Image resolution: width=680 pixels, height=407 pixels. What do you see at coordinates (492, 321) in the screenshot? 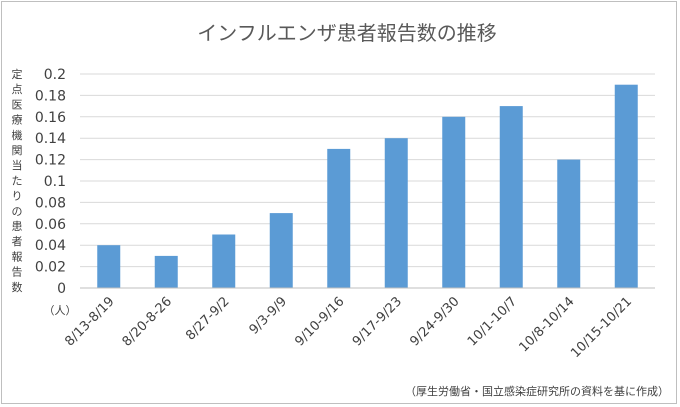
I see `x-tick-label: 10/1-10/7` at bounding box center [492, 321].